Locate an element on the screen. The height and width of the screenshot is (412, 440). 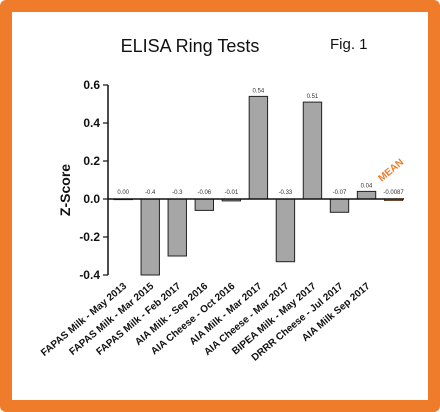
data-label: -0.3 is located at coordinates (177, 193).